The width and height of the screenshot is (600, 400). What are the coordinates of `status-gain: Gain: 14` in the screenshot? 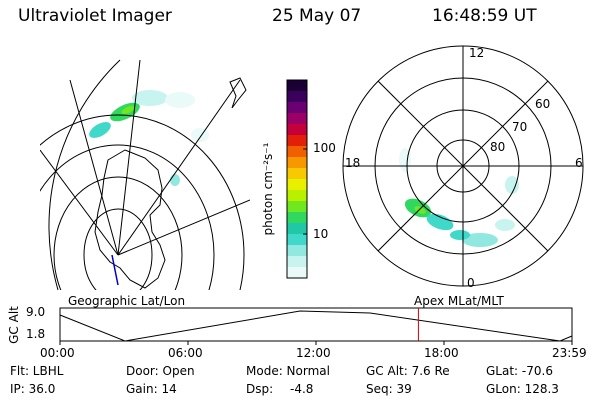 It's located at (151, 389).